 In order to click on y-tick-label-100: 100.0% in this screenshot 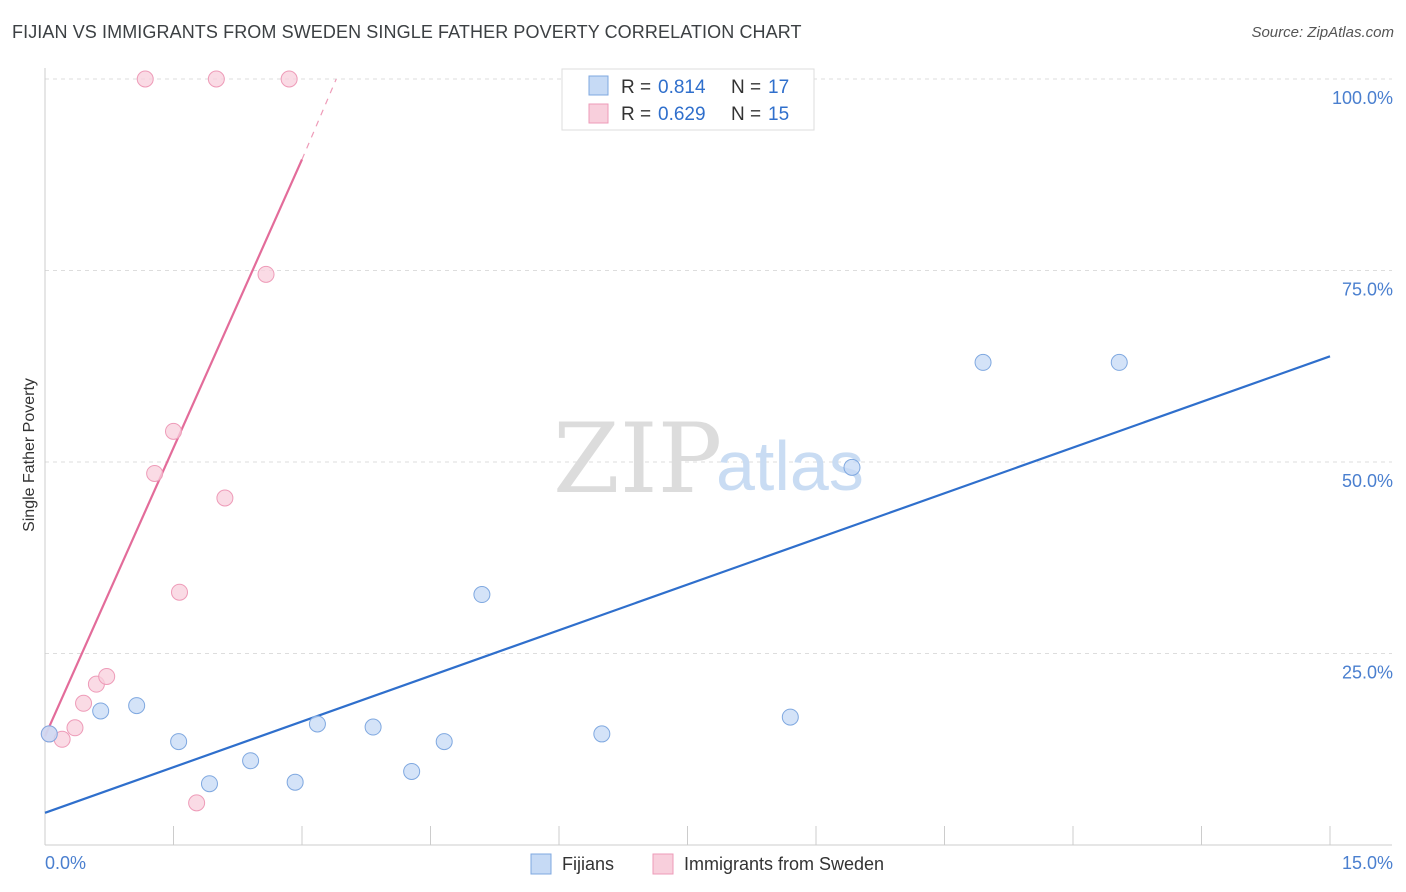, I will do `click(1362, 98)`.